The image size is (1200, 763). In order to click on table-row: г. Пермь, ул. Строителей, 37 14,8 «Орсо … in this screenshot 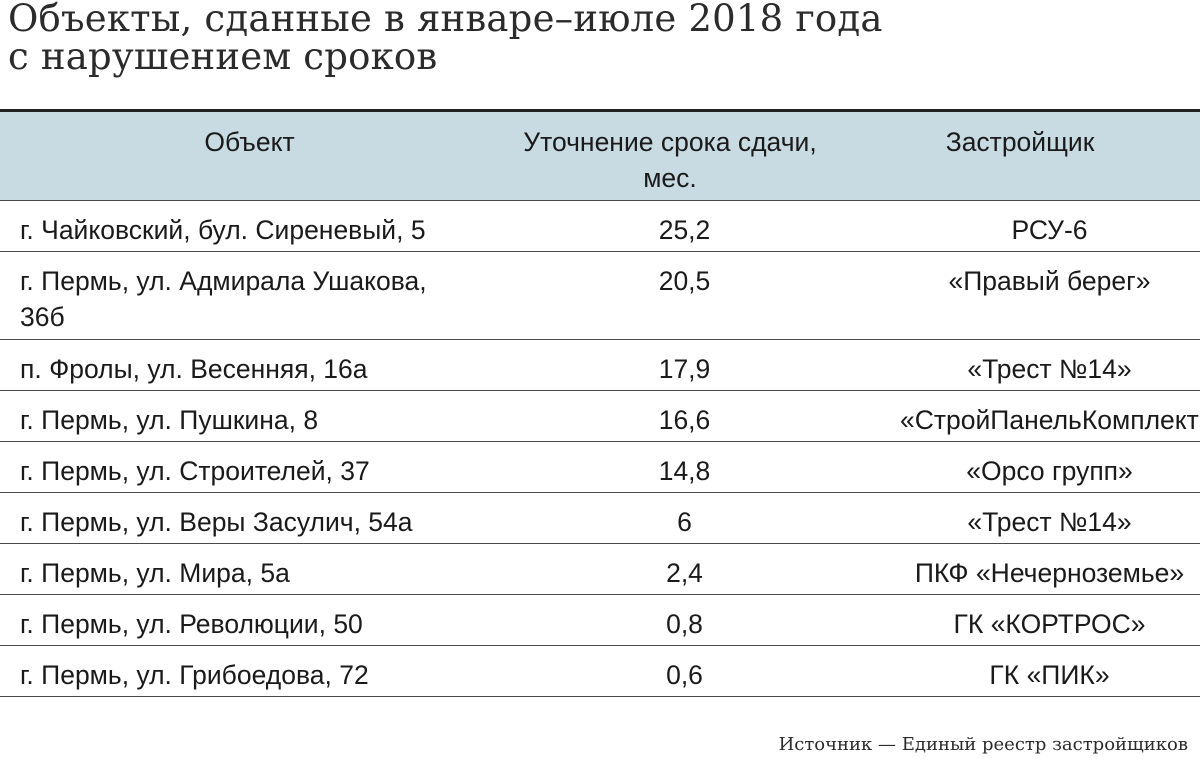, I will do `click(600, 466)`.